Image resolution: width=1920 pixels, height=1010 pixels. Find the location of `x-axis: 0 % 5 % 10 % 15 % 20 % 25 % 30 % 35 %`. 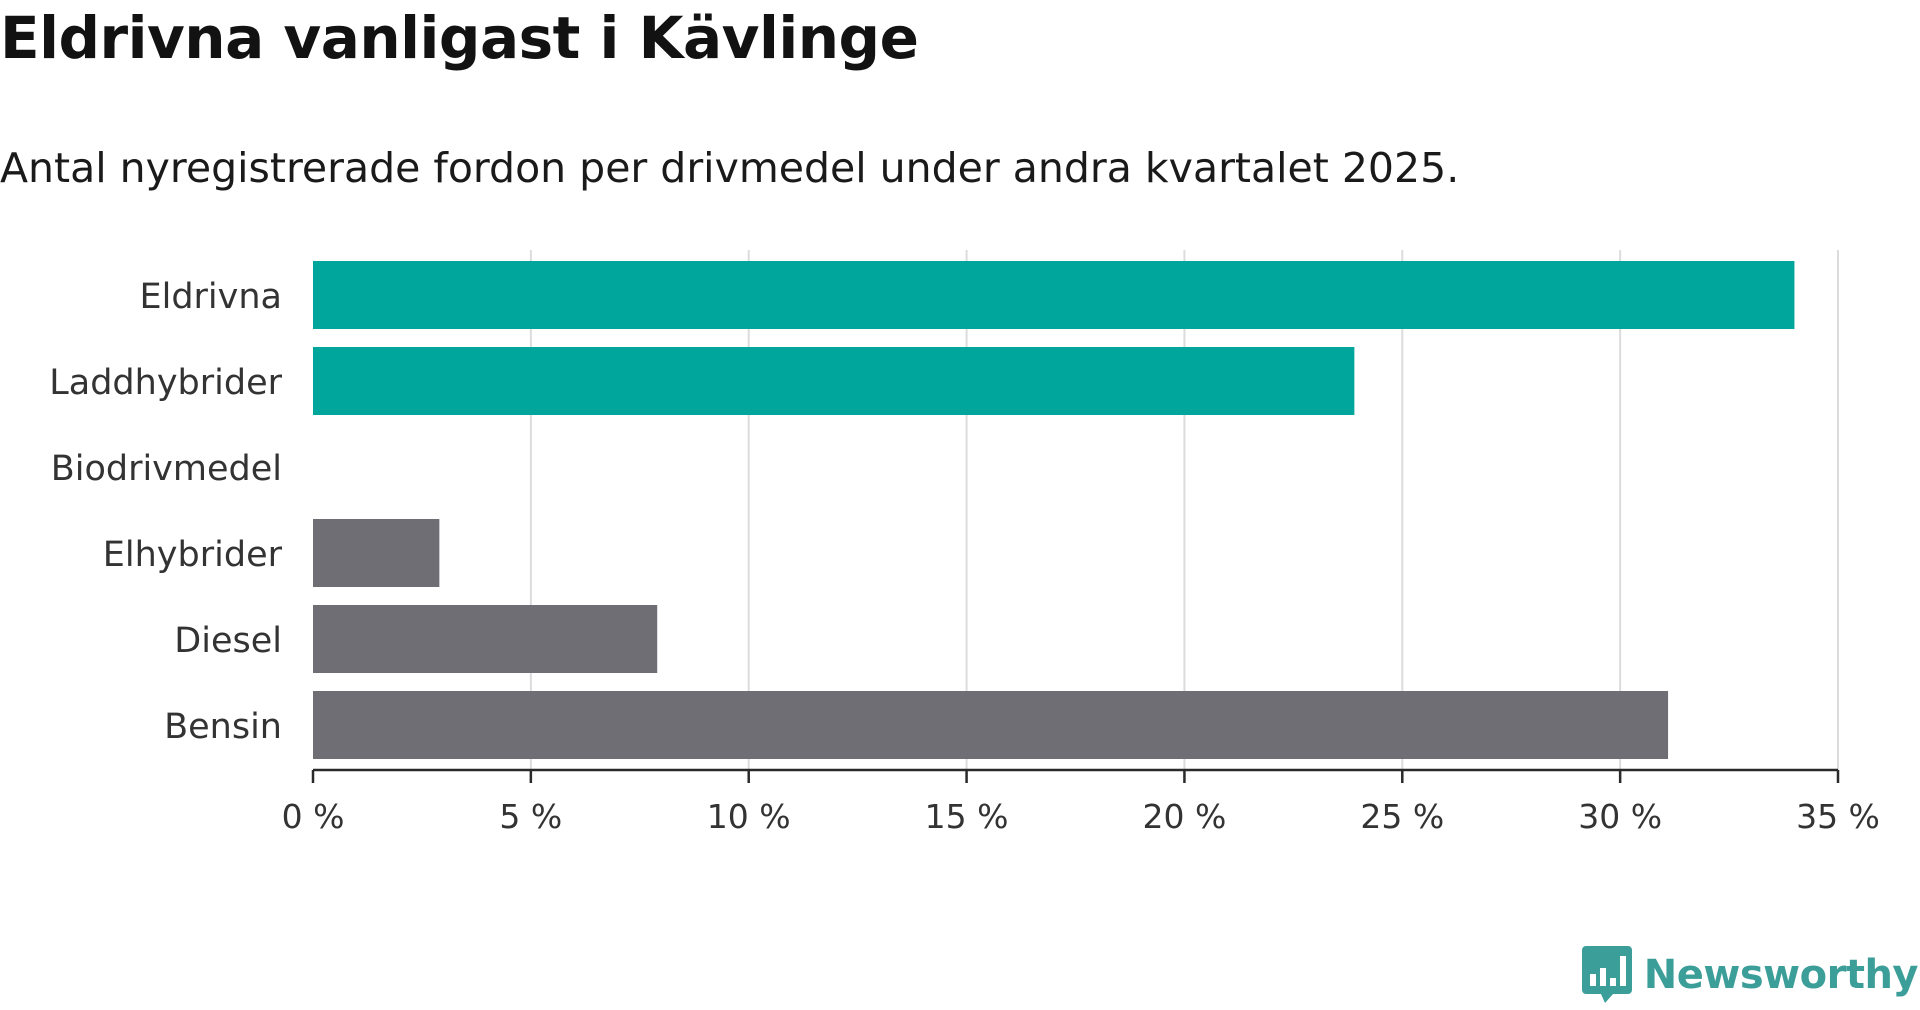

x-axis: 0 % 5 % 10 % 15 % 20 % 25 % 30 % 35 % is located at coordinates (1081, 802).